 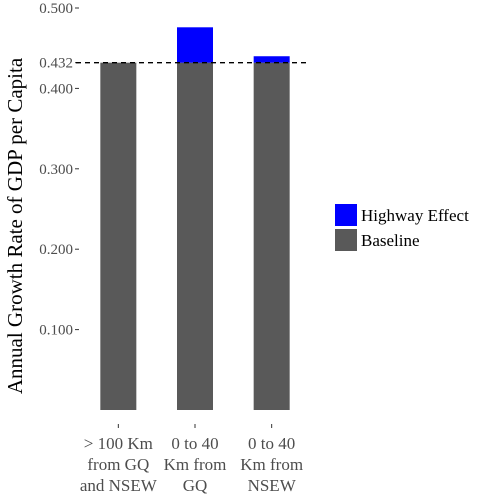 What do you see at coordinates (402, 227) in the screenshot?
I see `legend: Highway Effect Baseline` at bounding box center [402, 227].